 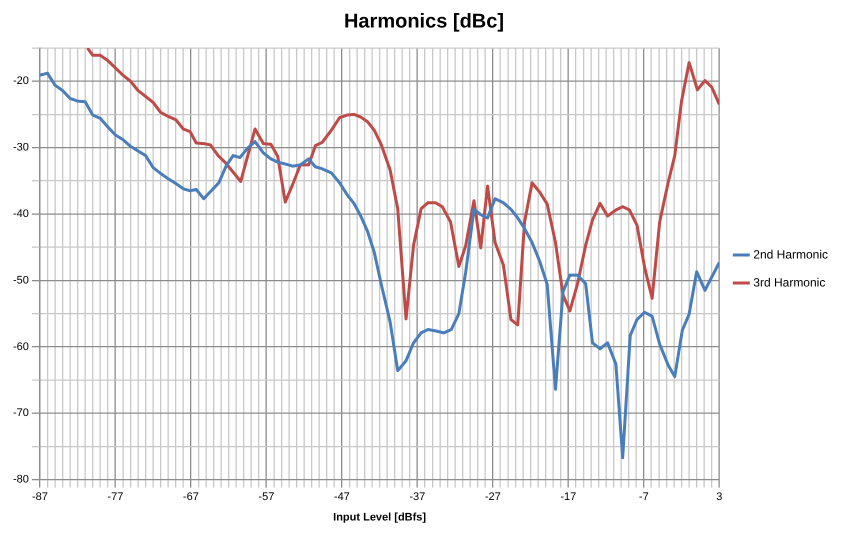 I want to click on y-tick-label: -40, so click(x=20, y=214).